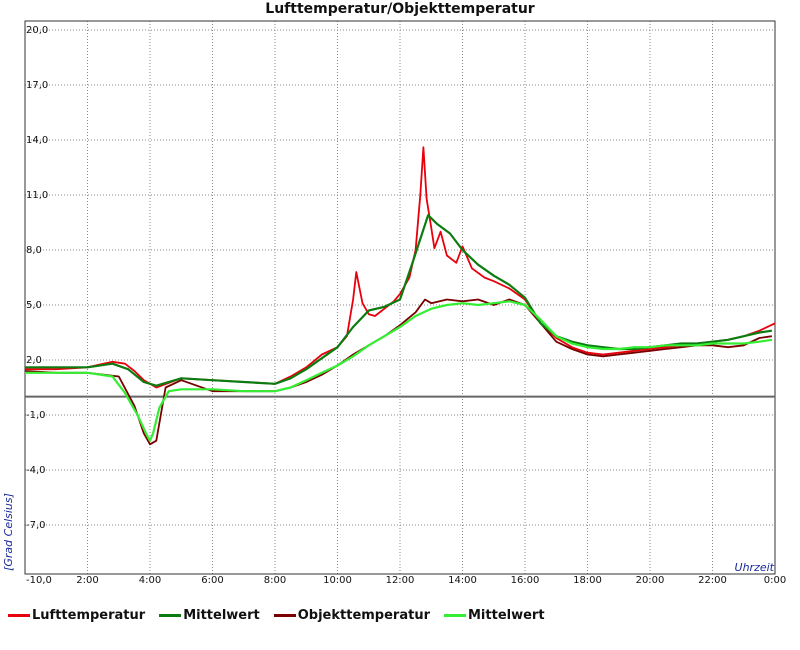 Image resolution: width=800 pixels, height=650 pixels. I want to click on y-tick-label: 5,0, so click(34, 305).